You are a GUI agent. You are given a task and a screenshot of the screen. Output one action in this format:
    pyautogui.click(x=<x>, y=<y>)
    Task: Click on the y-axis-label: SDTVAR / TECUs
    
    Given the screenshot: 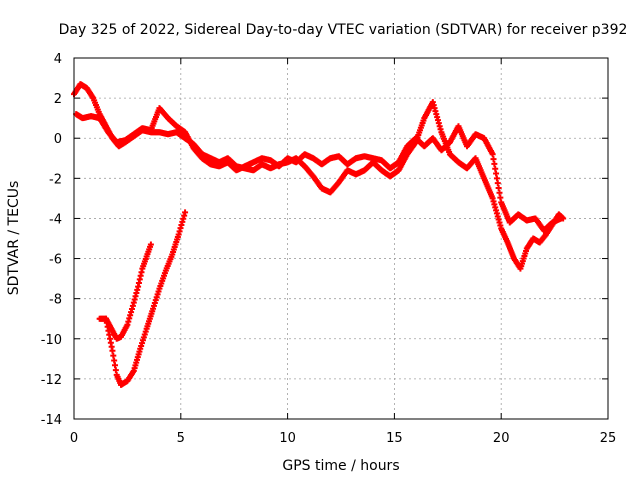 What is the action you would take?
    pyautogui.click(x=14, y=238)
    